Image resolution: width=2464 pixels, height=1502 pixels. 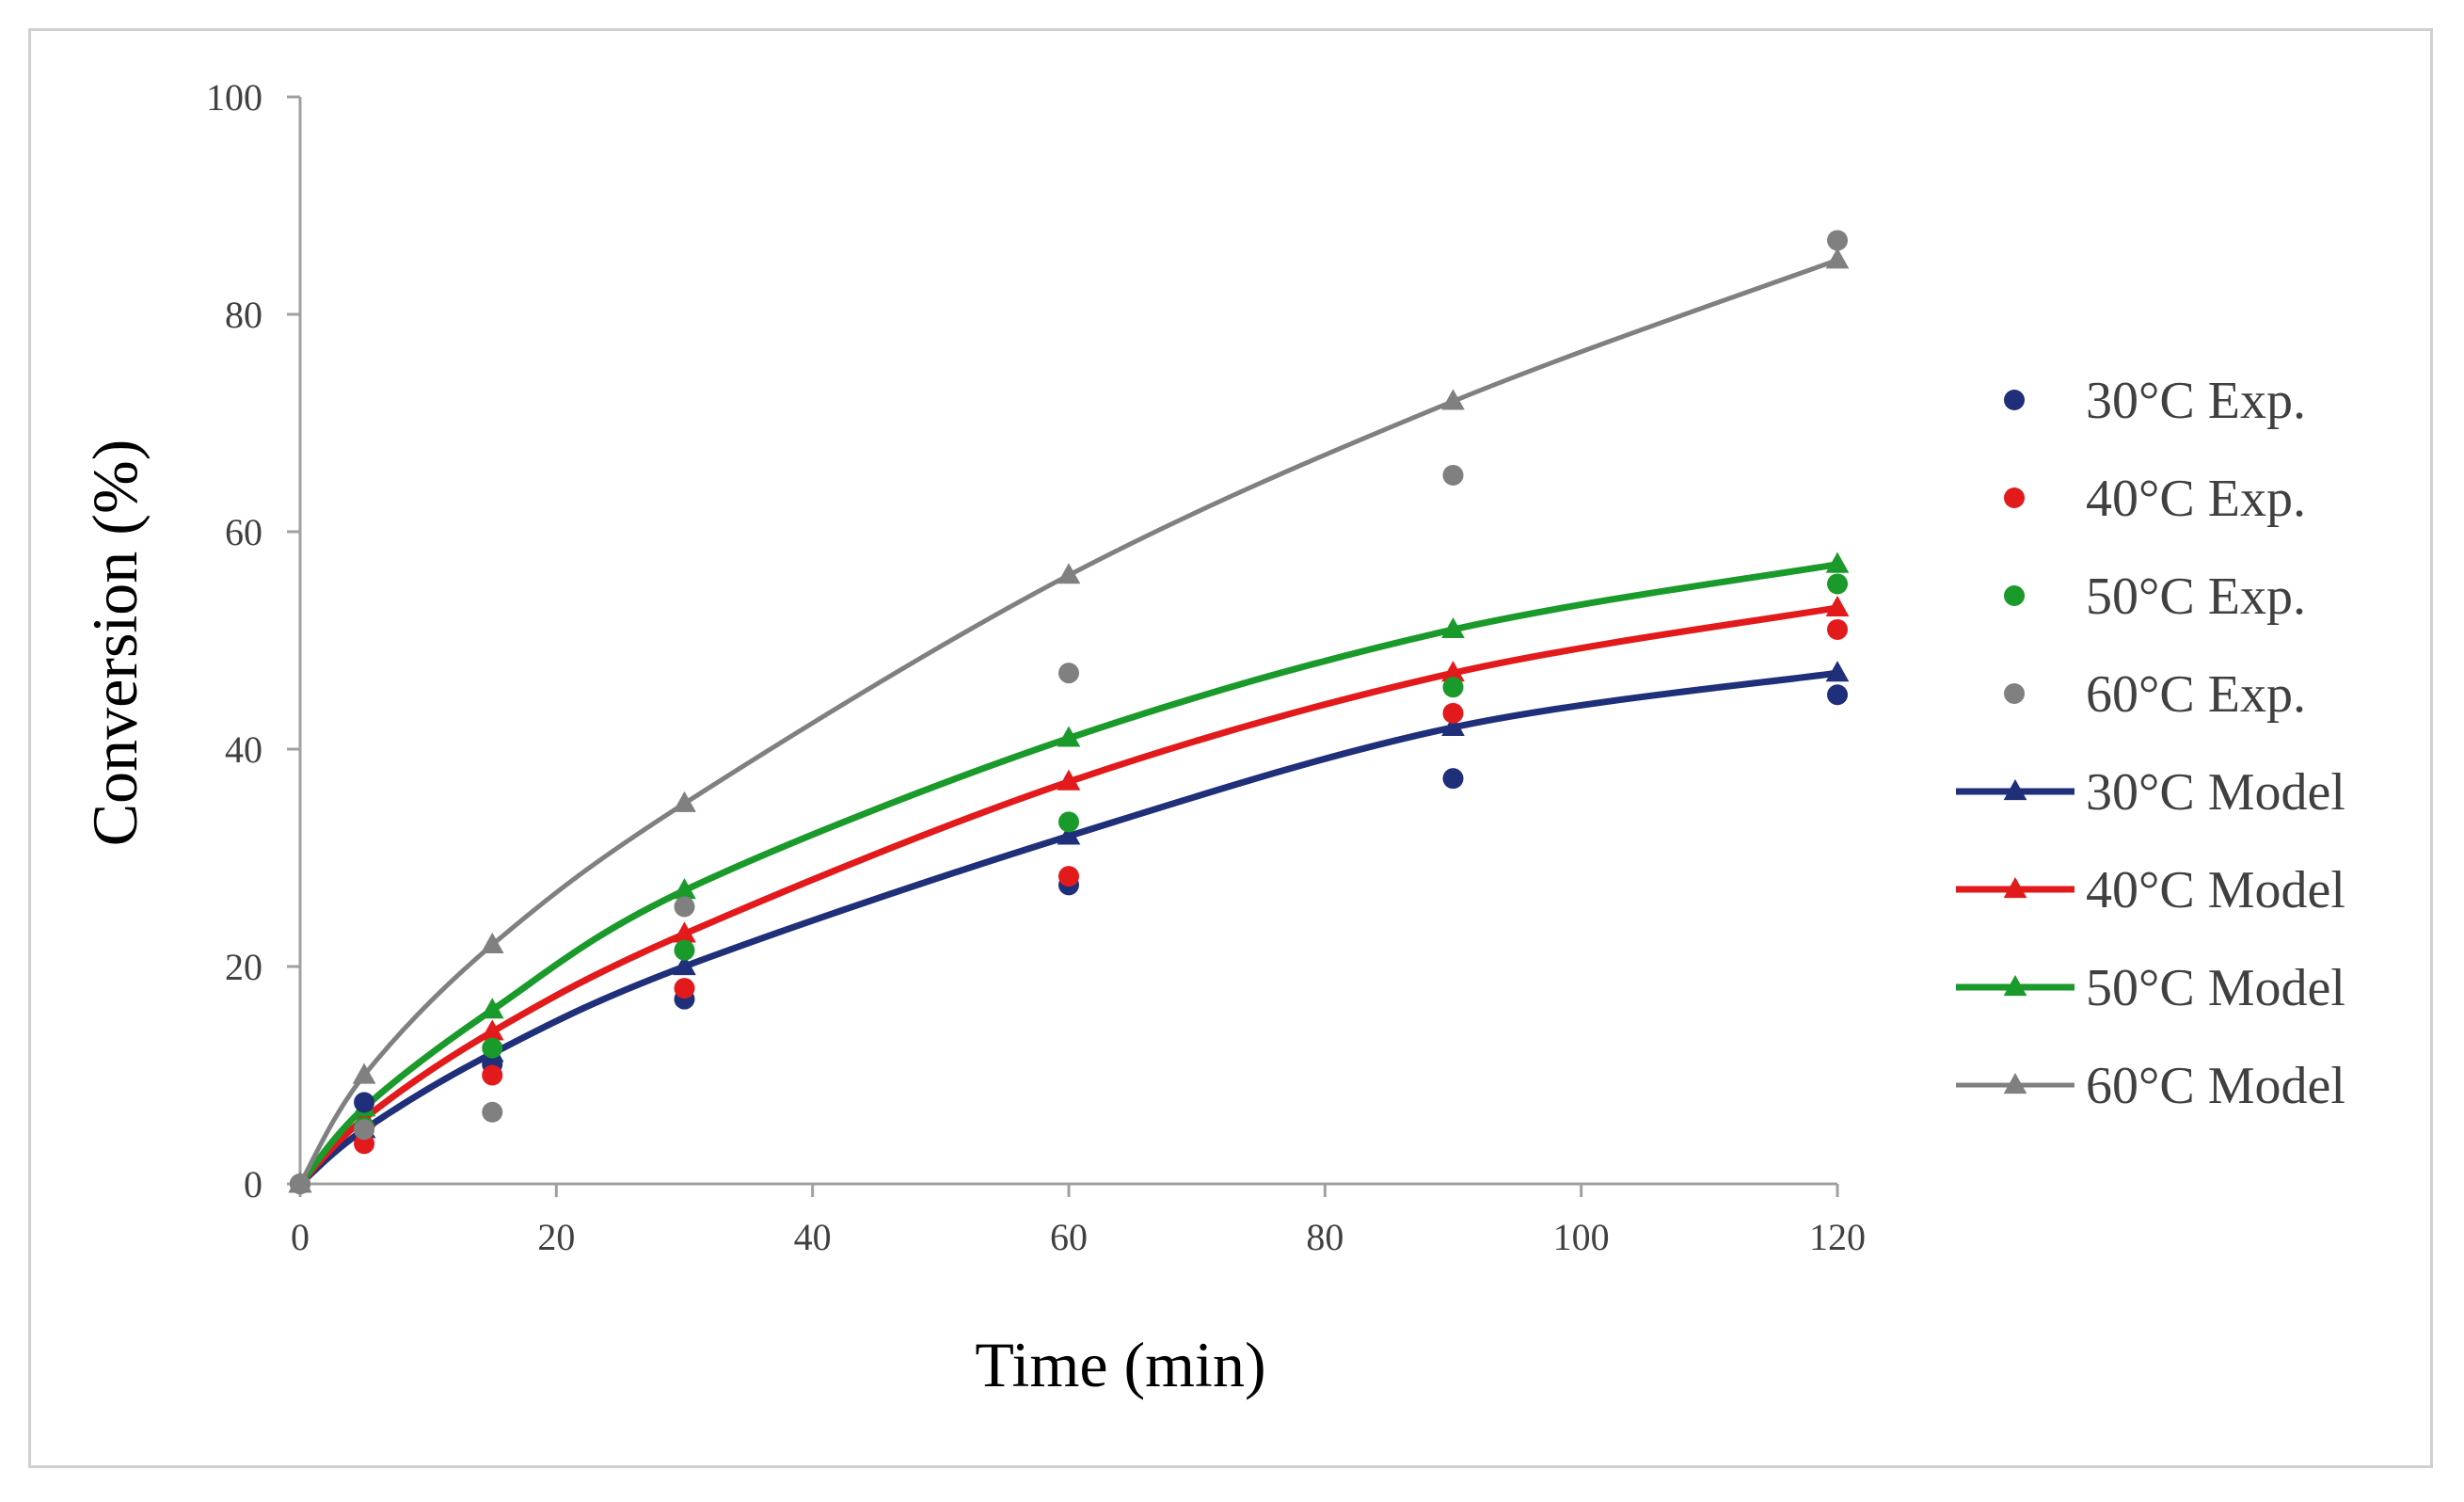 I want to click on legend-40c-model-marker, so click(x=2015, y=888).